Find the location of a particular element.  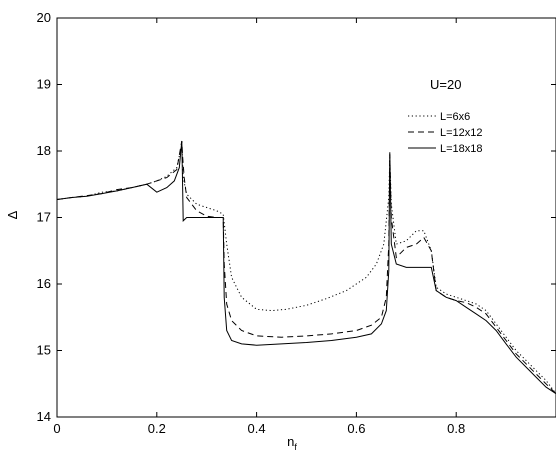

x-tick-label: 0.2 is located at coordinates (157, 428).